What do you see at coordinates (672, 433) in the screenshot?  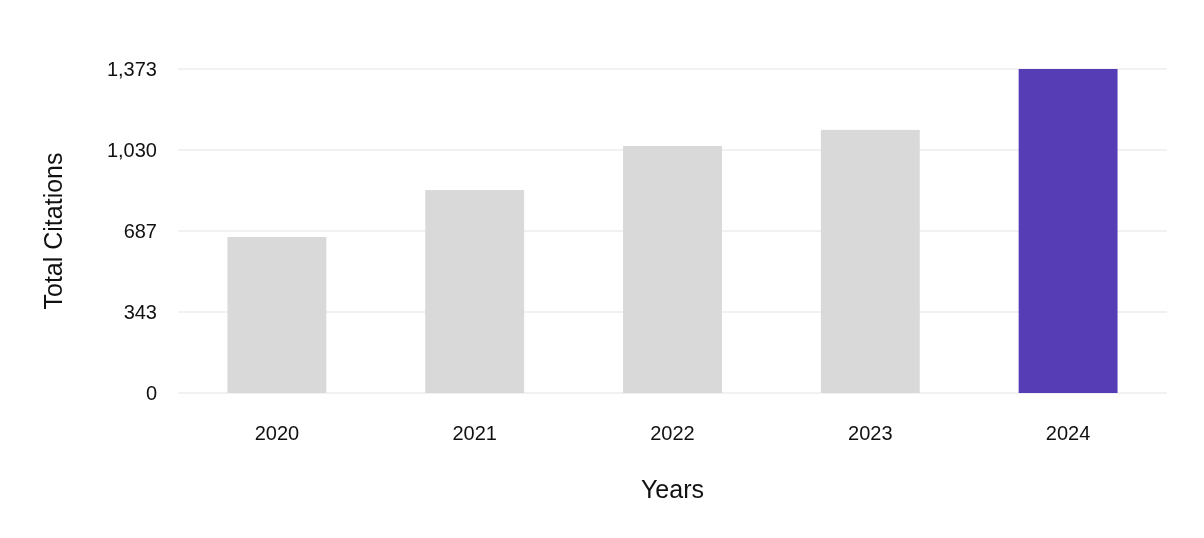 I see `x-tick-label: 2022` at bounding box center [672, 433].